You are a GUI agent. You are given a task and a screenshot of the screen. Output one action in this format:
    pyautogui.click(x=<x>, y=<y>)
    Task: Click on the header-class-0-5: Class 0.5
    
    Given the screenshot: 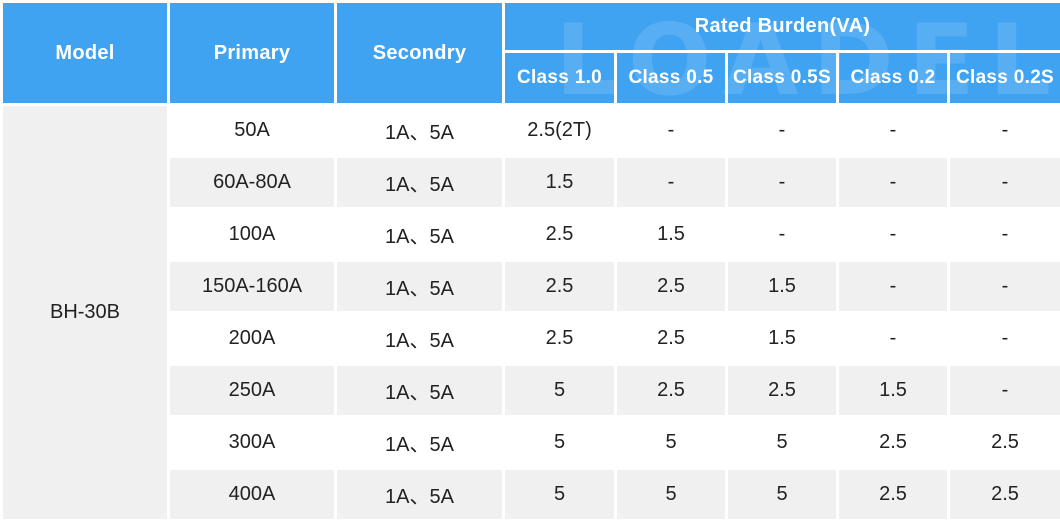 What is the action you would take?
    pyautogui.click(x=671, y=78)
    